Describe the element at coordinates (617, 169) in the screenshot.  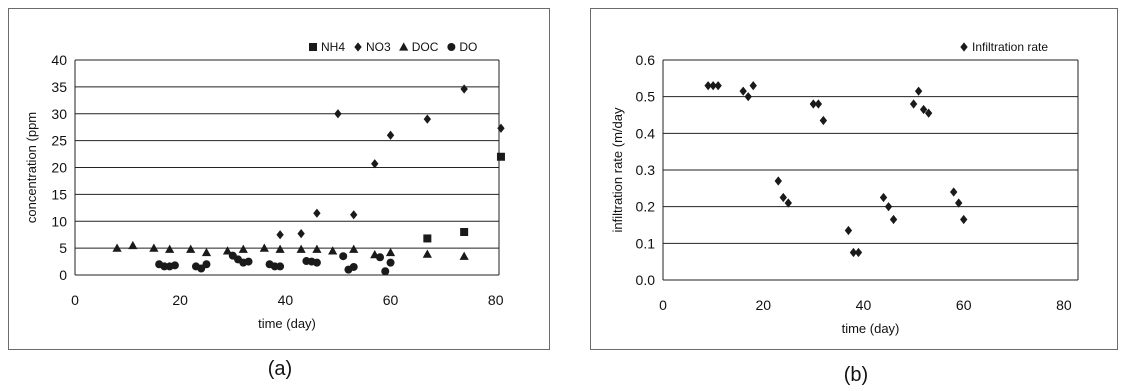
I see `chart-b-y-axis-title: infiltration rate (m/day` at that location.